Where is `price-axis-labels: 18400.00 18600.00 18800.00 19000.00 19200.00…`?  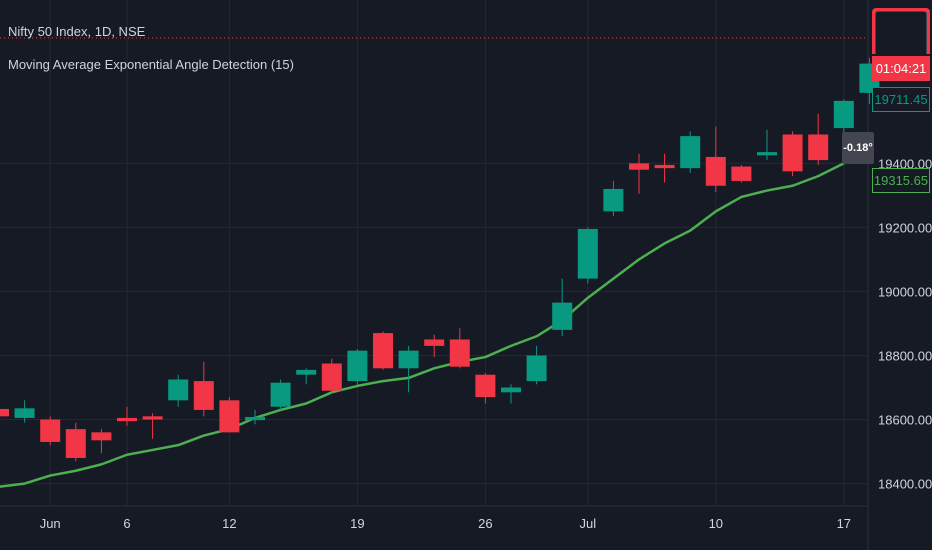
price-axis-labels: 18400.00 18600.00 18800.00 19000.00 19200.00… is located at coordinates (905, 323).